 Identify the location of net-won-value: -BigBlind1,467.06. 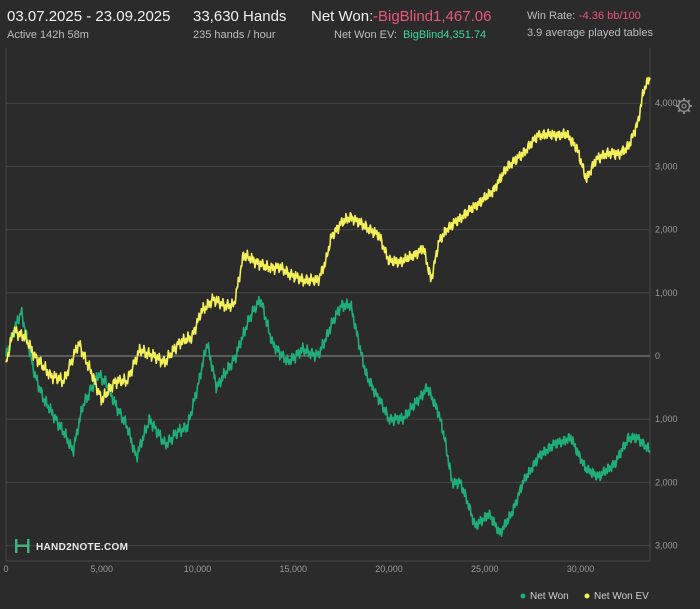
(432, 16).